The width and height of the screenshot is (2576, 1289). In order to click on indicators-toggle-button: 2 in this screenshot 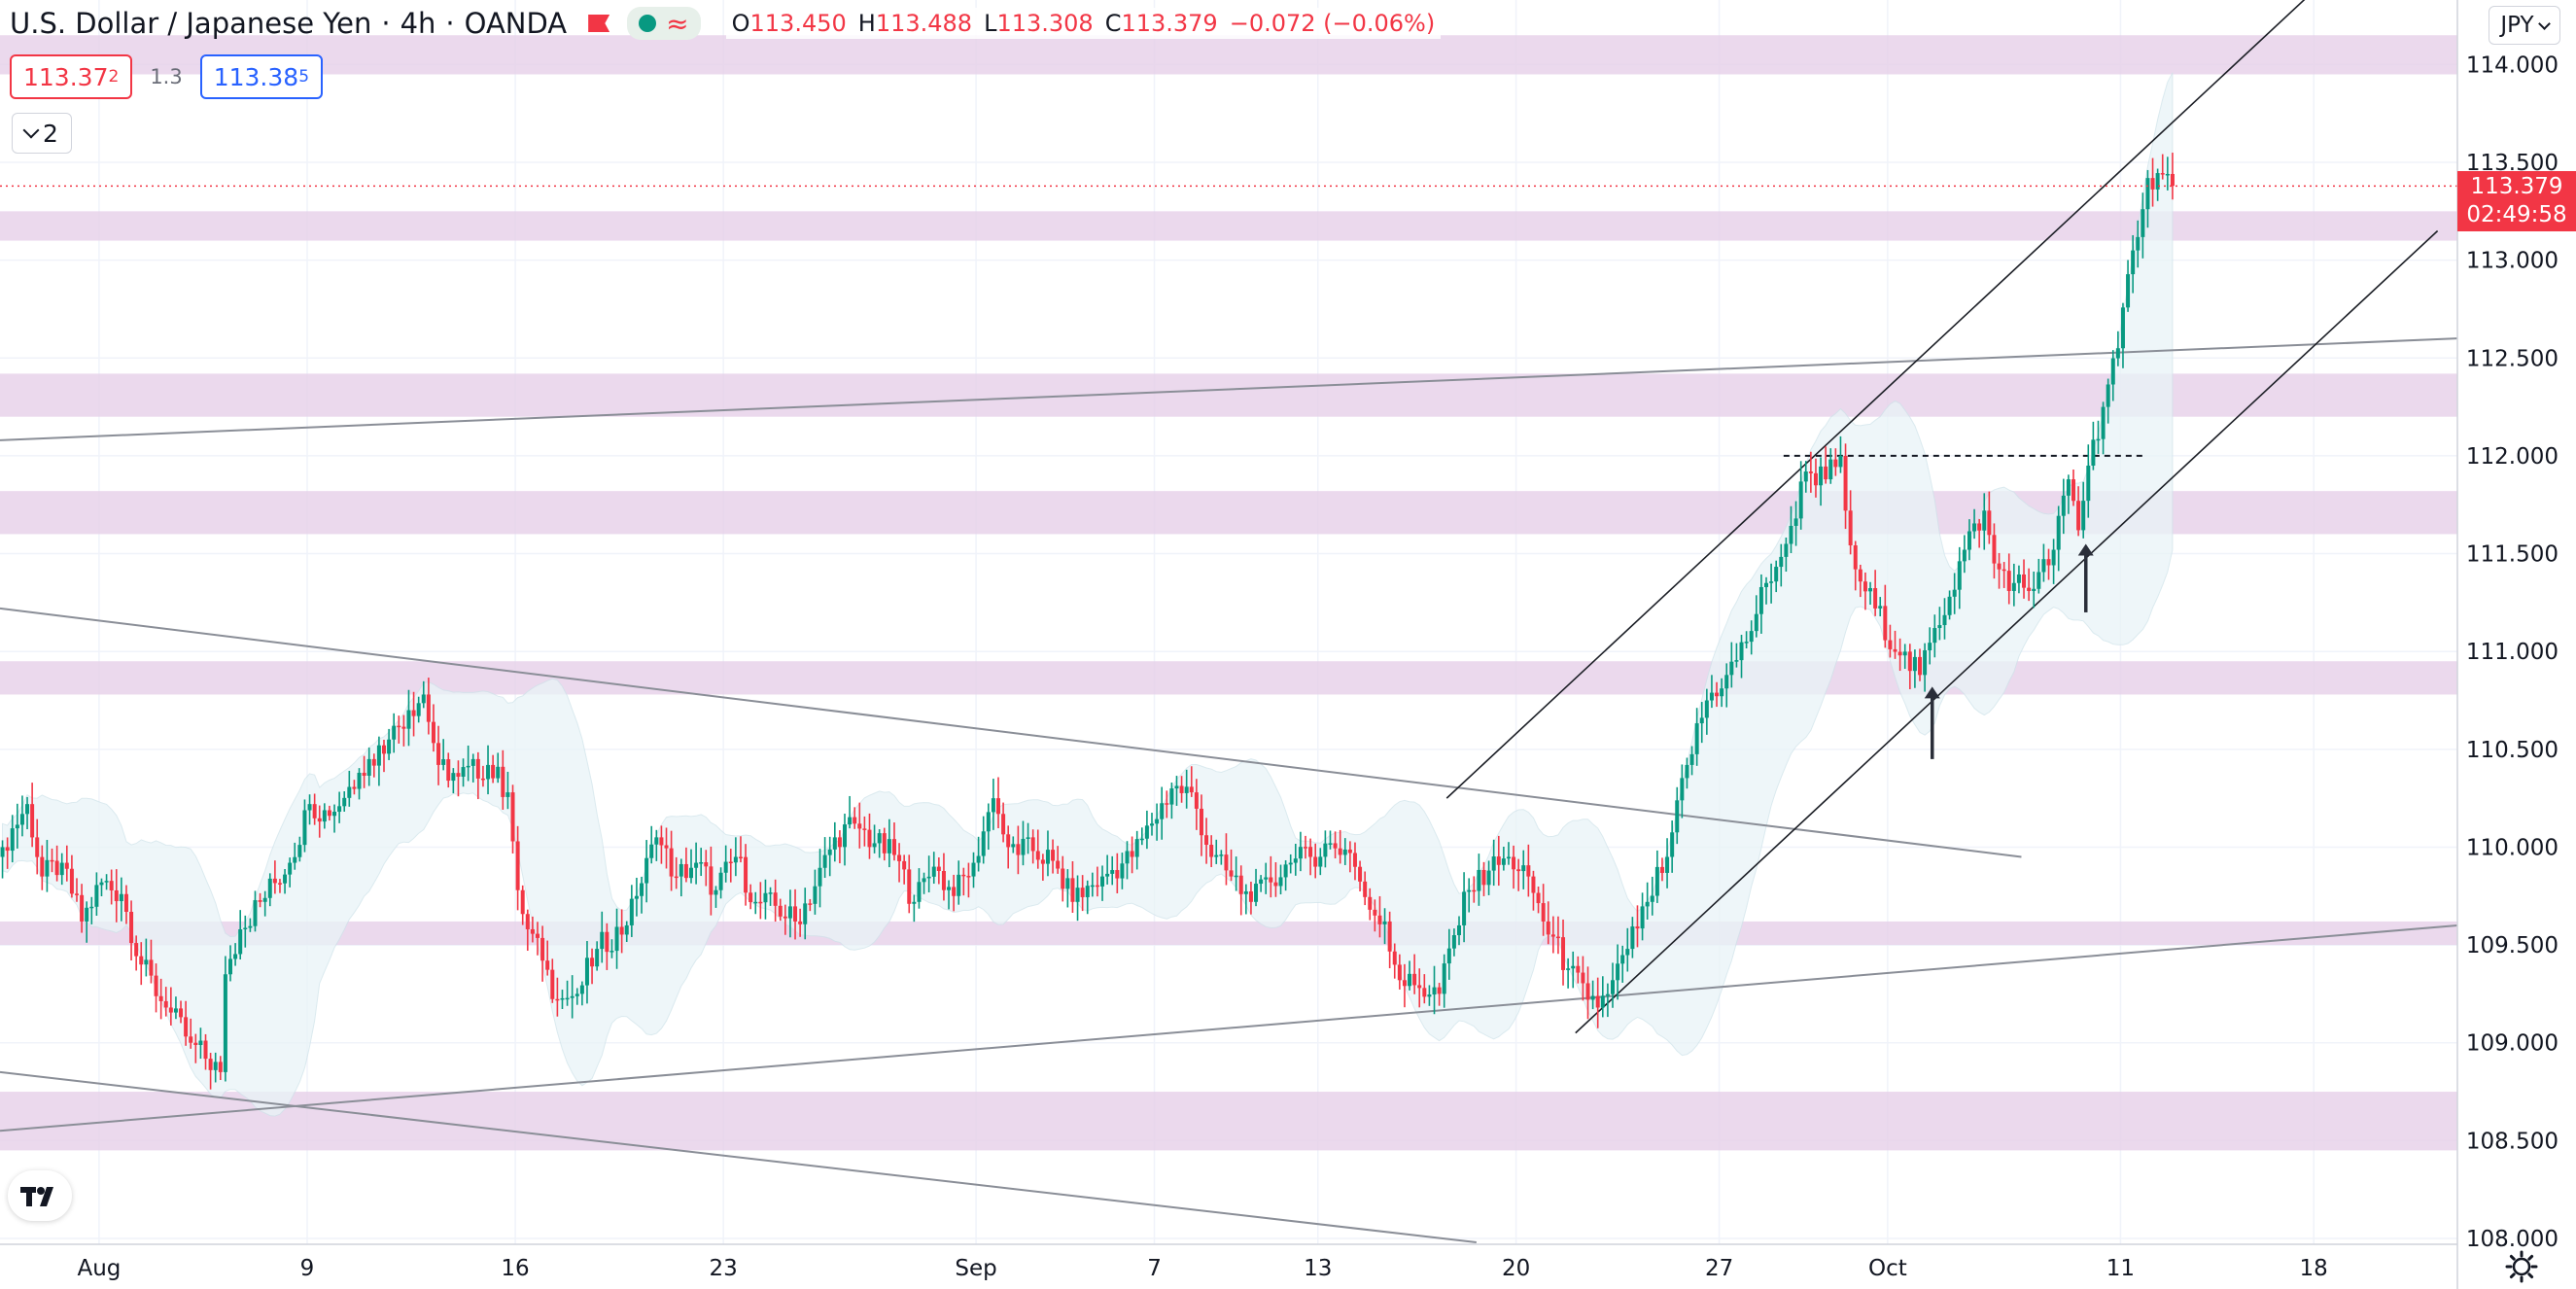, I will do `click(42, 133)`.